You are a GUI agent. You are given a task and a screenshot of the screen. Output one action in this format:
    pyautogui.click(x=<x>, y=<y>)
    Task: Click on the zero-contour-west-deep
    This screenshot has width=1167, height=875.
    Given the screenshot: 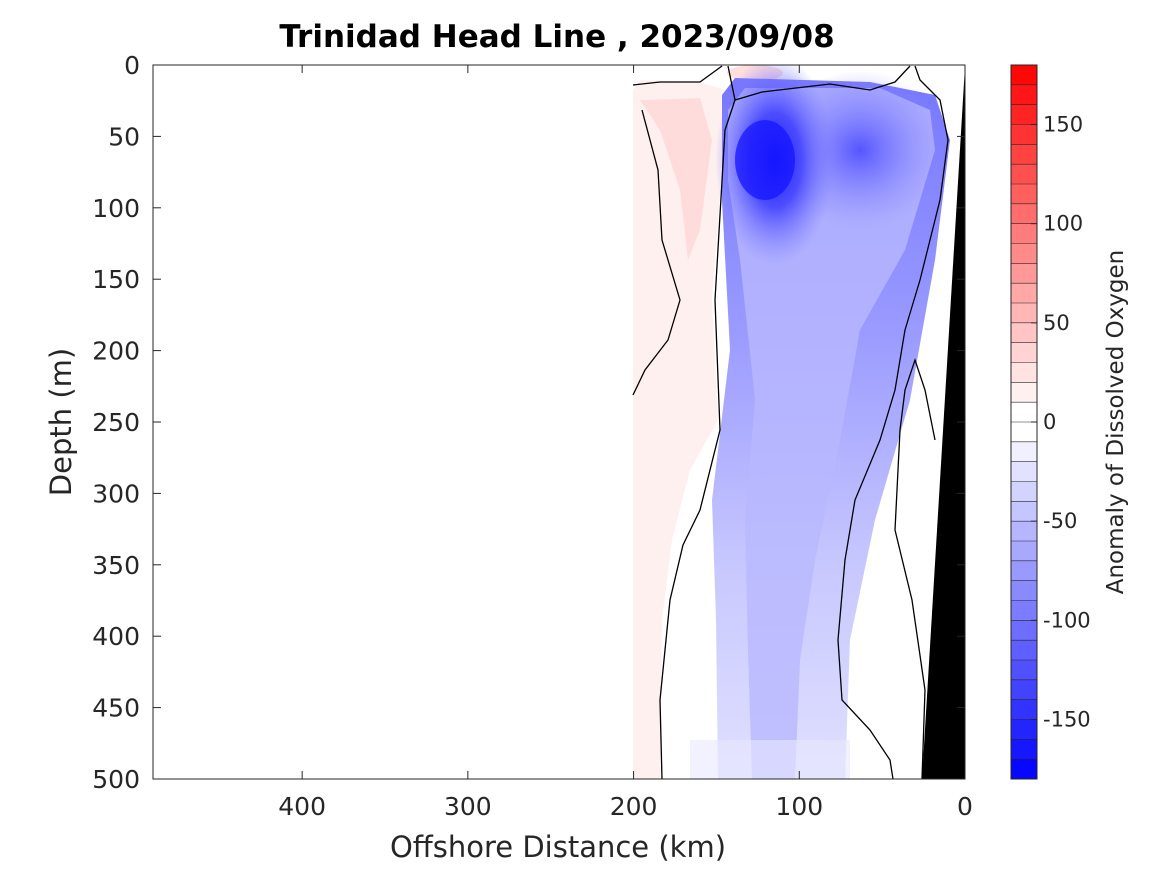 What is the action you would take?
    pyautogui.click(x=656, y=252)
    